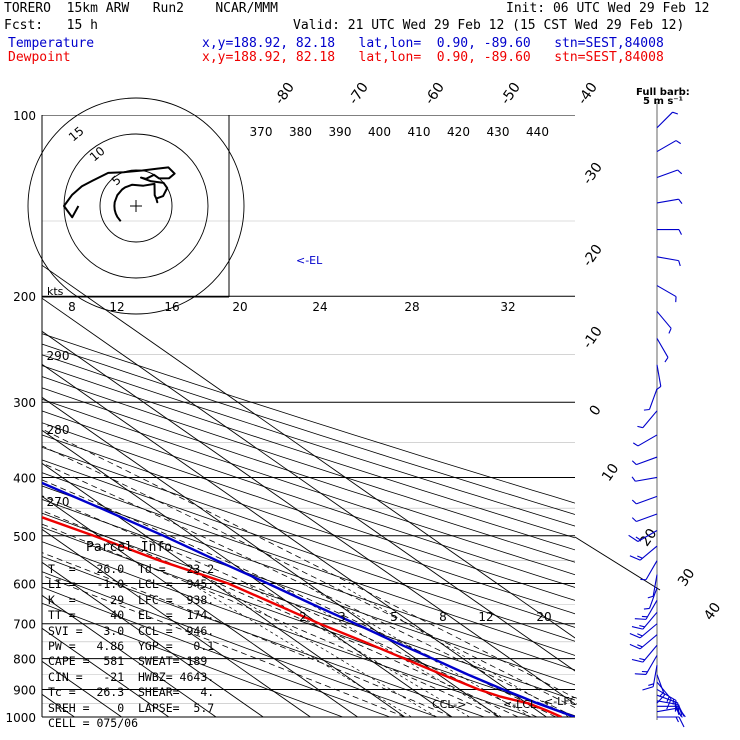 This screenshot has height=740, width=740. Describe the element at coordinates (55, 291) in the screenshot. I see `hodograph-units: kts` at that location.